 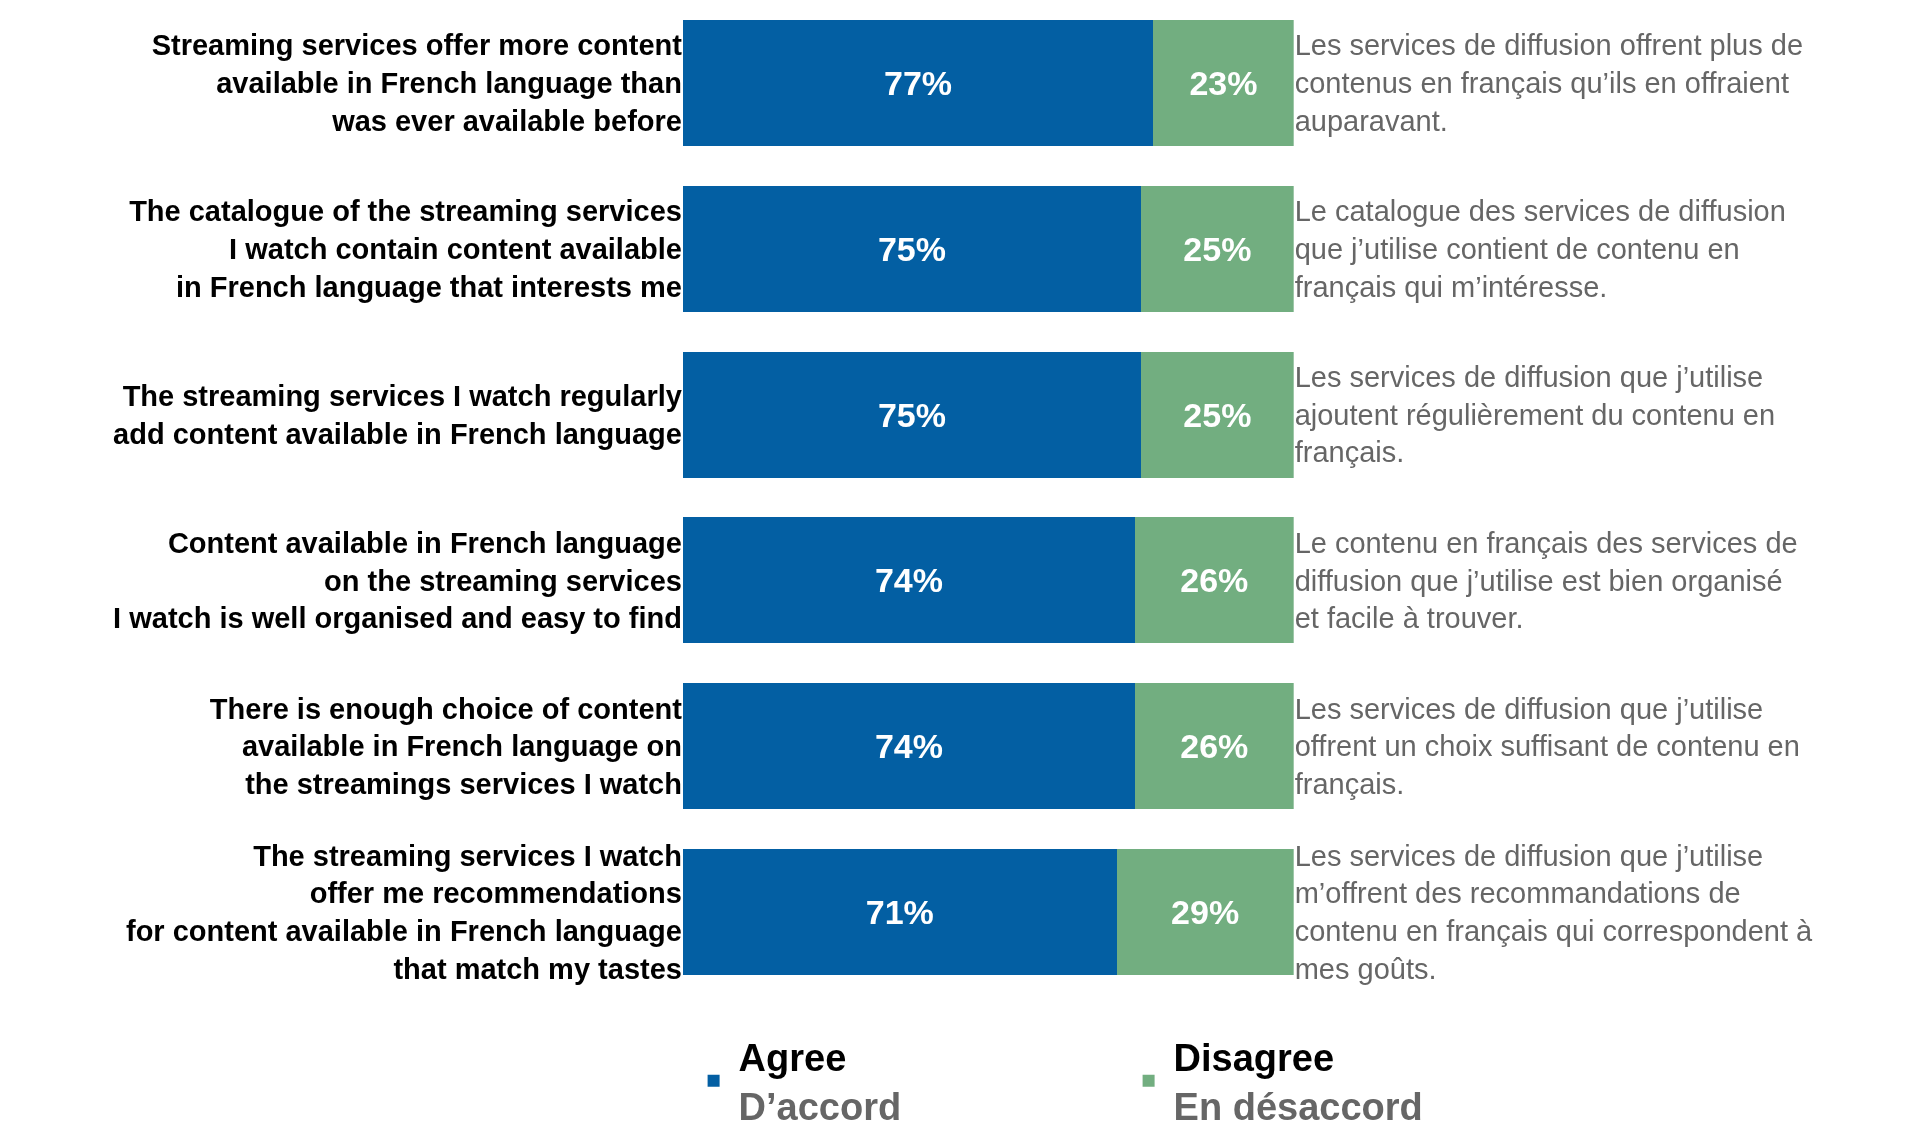 I want to click on y-tick-label: The streaming services I watch regularly add content available in French language, so click(x=397, y=414).